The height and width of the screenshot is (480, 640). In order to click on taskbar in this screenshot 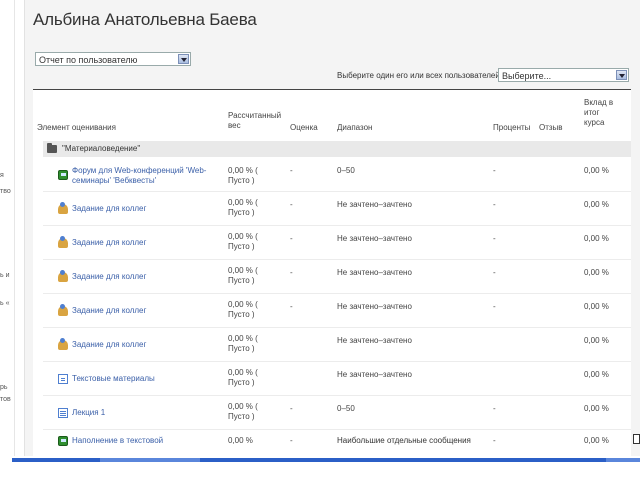, I will do `click(320, 468)`.